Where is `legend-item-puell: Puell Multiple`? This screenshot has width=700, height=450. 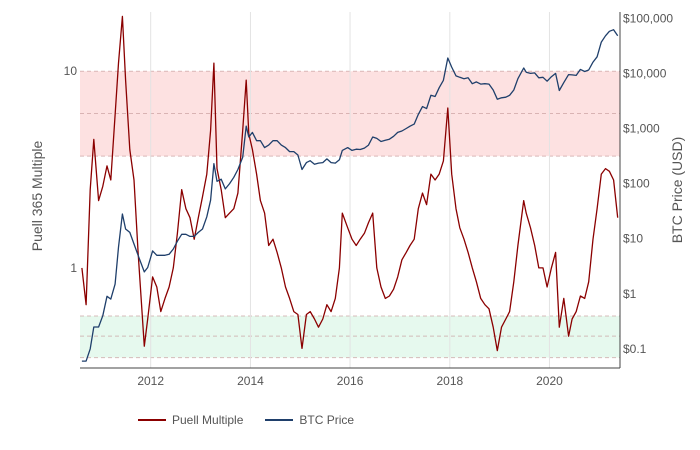 legend-item-puell: Puell Multiple is located at coordinates (190, 420).